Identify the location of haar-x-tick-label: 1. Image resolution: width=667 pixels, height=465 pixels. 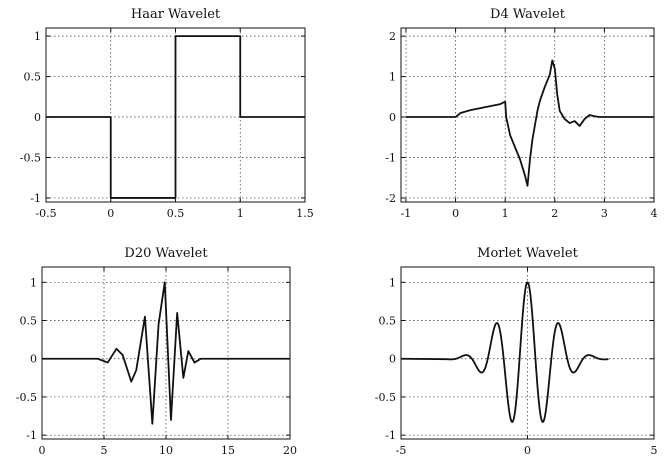
(240, 213).